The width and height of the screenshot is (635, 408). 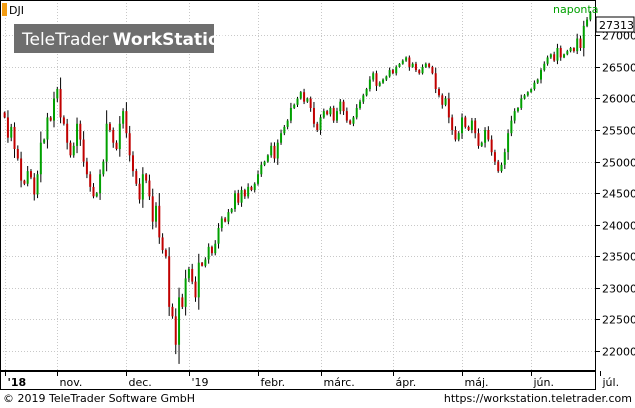 What do you see at coordinates (618, 194) in the screenshot?
I see `y-tick-label: 24500` at bounding box center [618, 194].